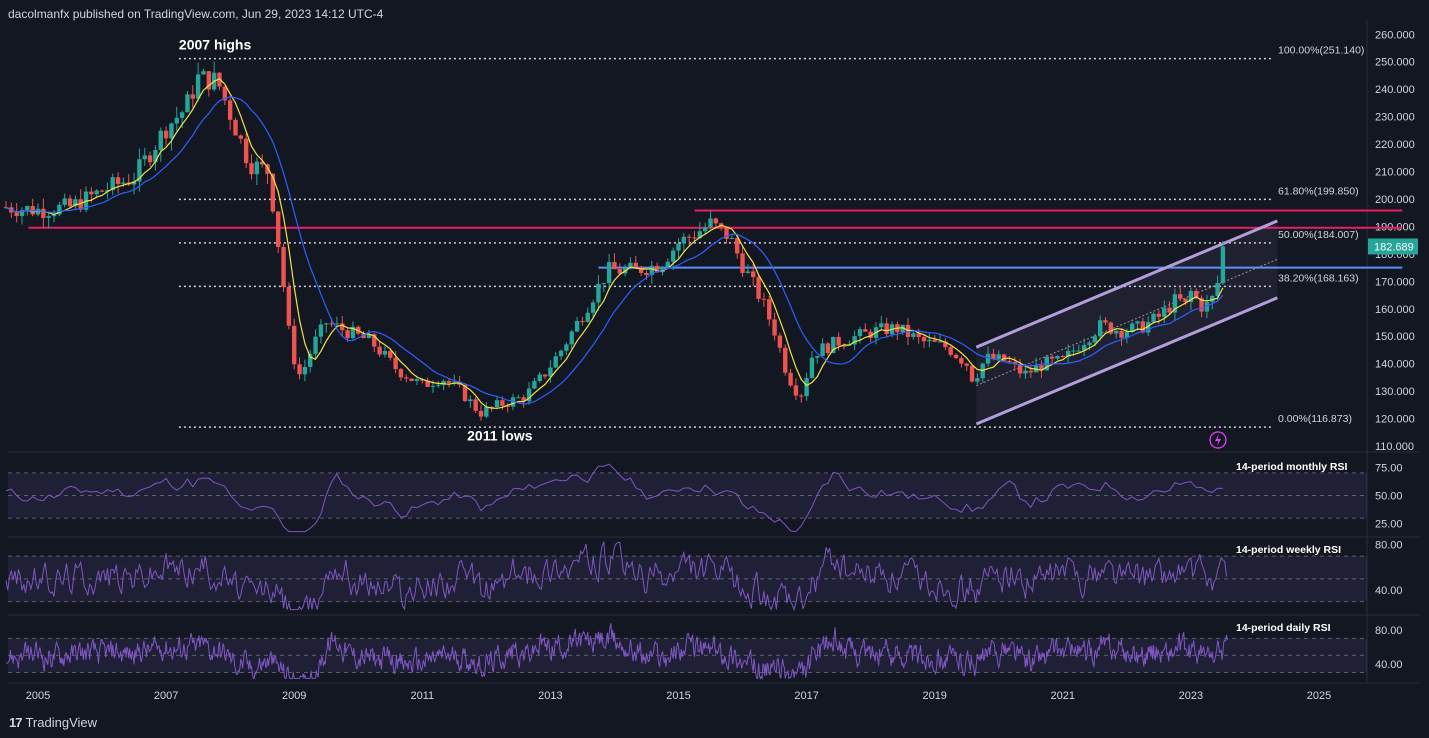 This screenshot has width=1429, height=738. Describe the element at coordinates (53, 722) in the screenshot. I see `tradingview-brand: 17 TradingView` at that location.